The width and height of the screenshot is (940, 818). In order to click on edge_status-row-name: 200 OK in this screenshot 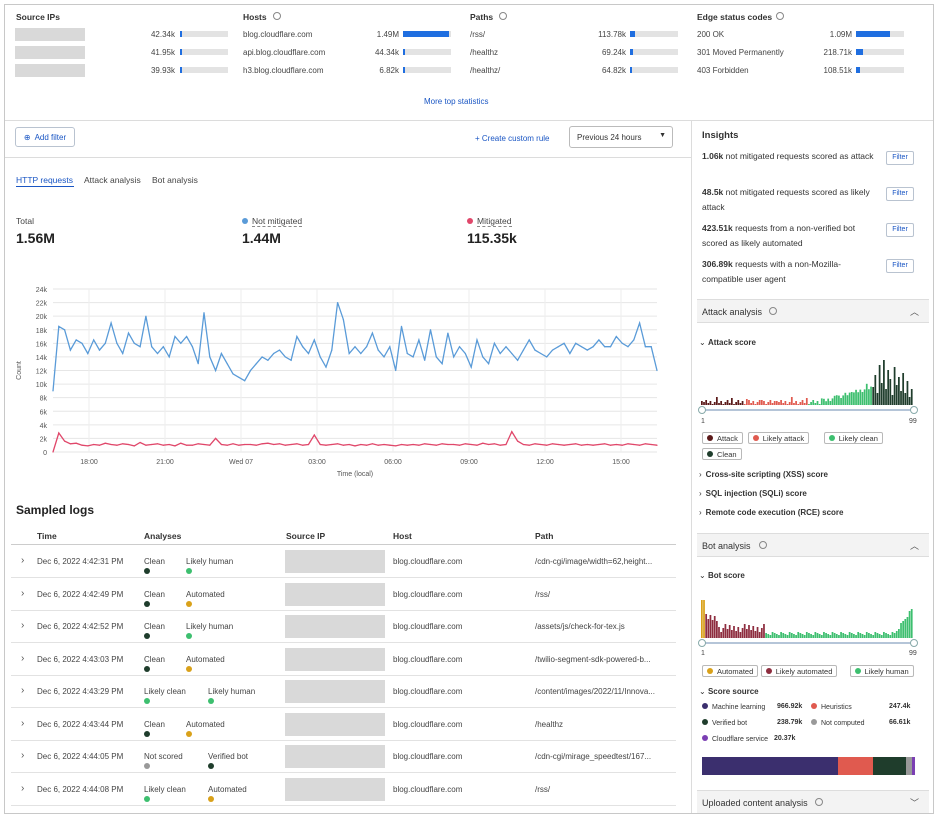, I will do `click(711, 34)`.